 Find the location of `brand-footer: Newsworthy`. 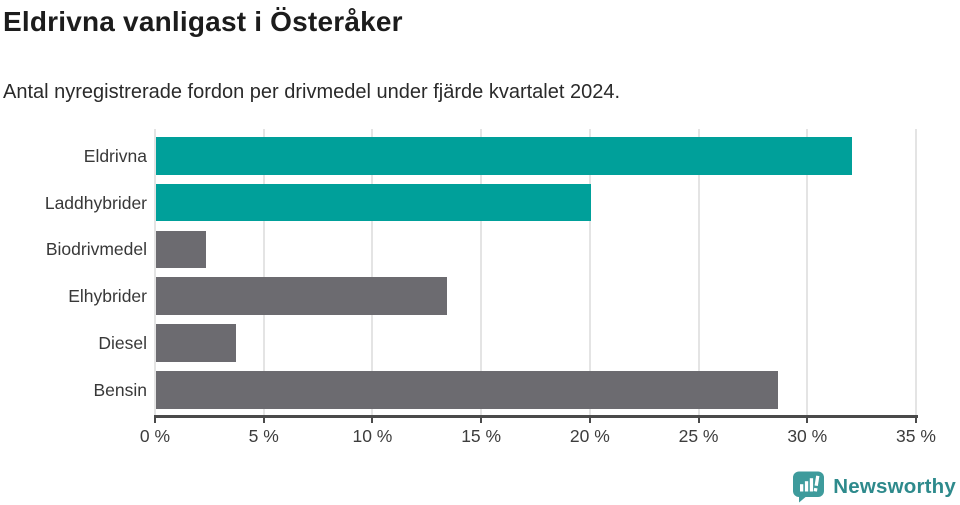

brand-footer: Newsworthy is located at coordinates (874, 487).